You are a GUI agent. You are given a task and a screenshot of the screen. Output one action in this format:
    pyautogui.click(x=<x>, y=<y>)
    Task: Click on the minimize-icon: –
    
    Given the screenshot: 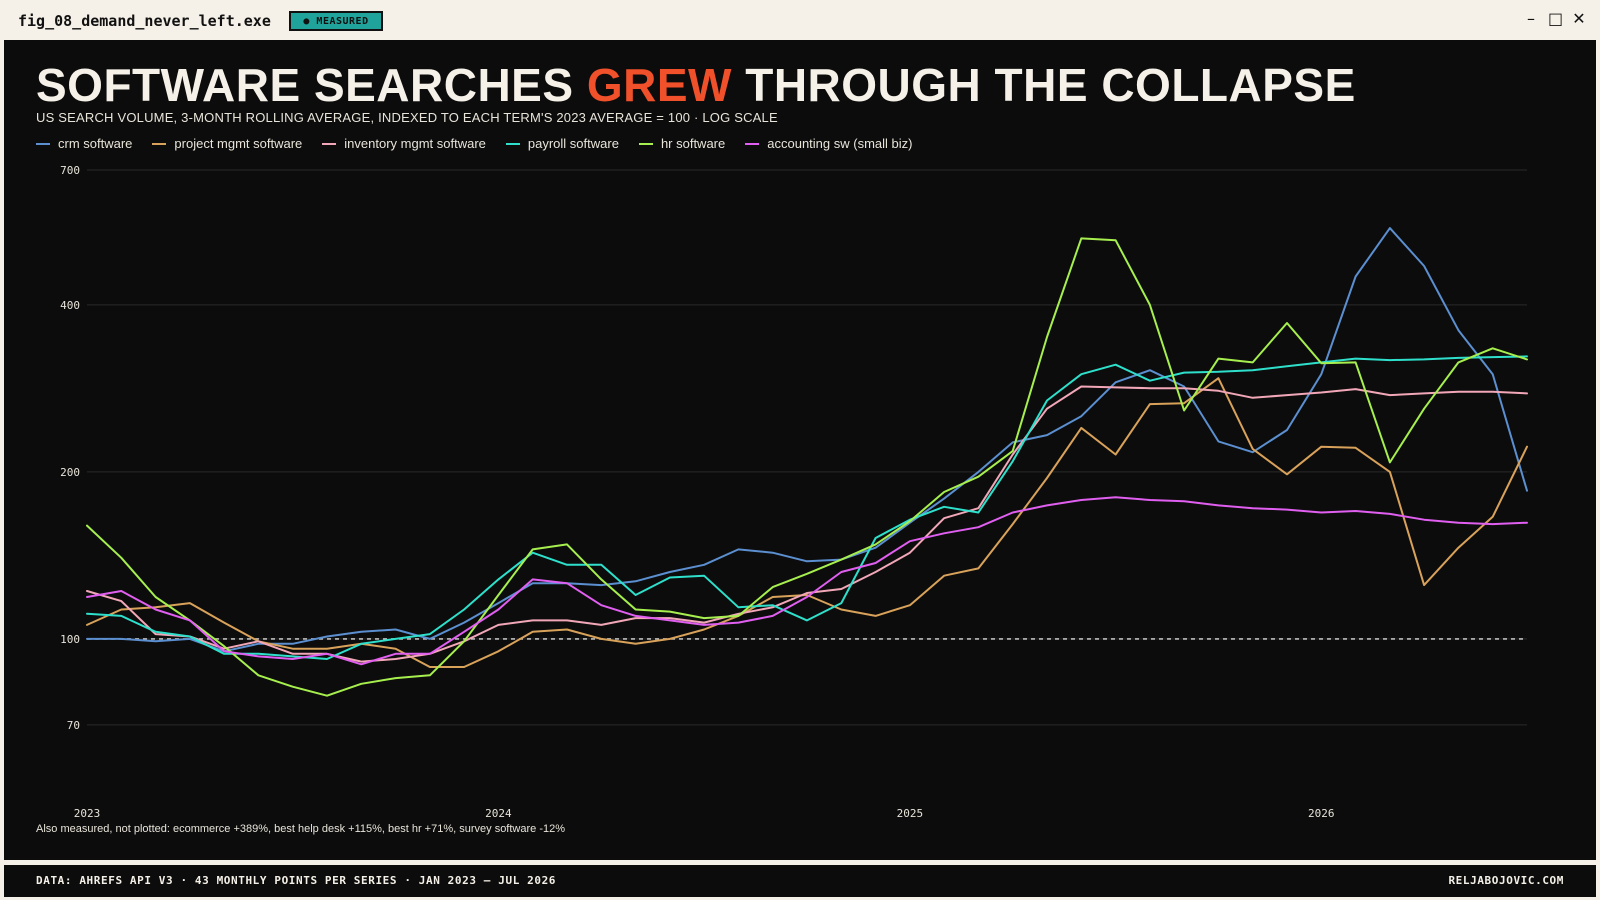 What is the action you would take?
    pyautogui.click(x=1531, y=18)
    